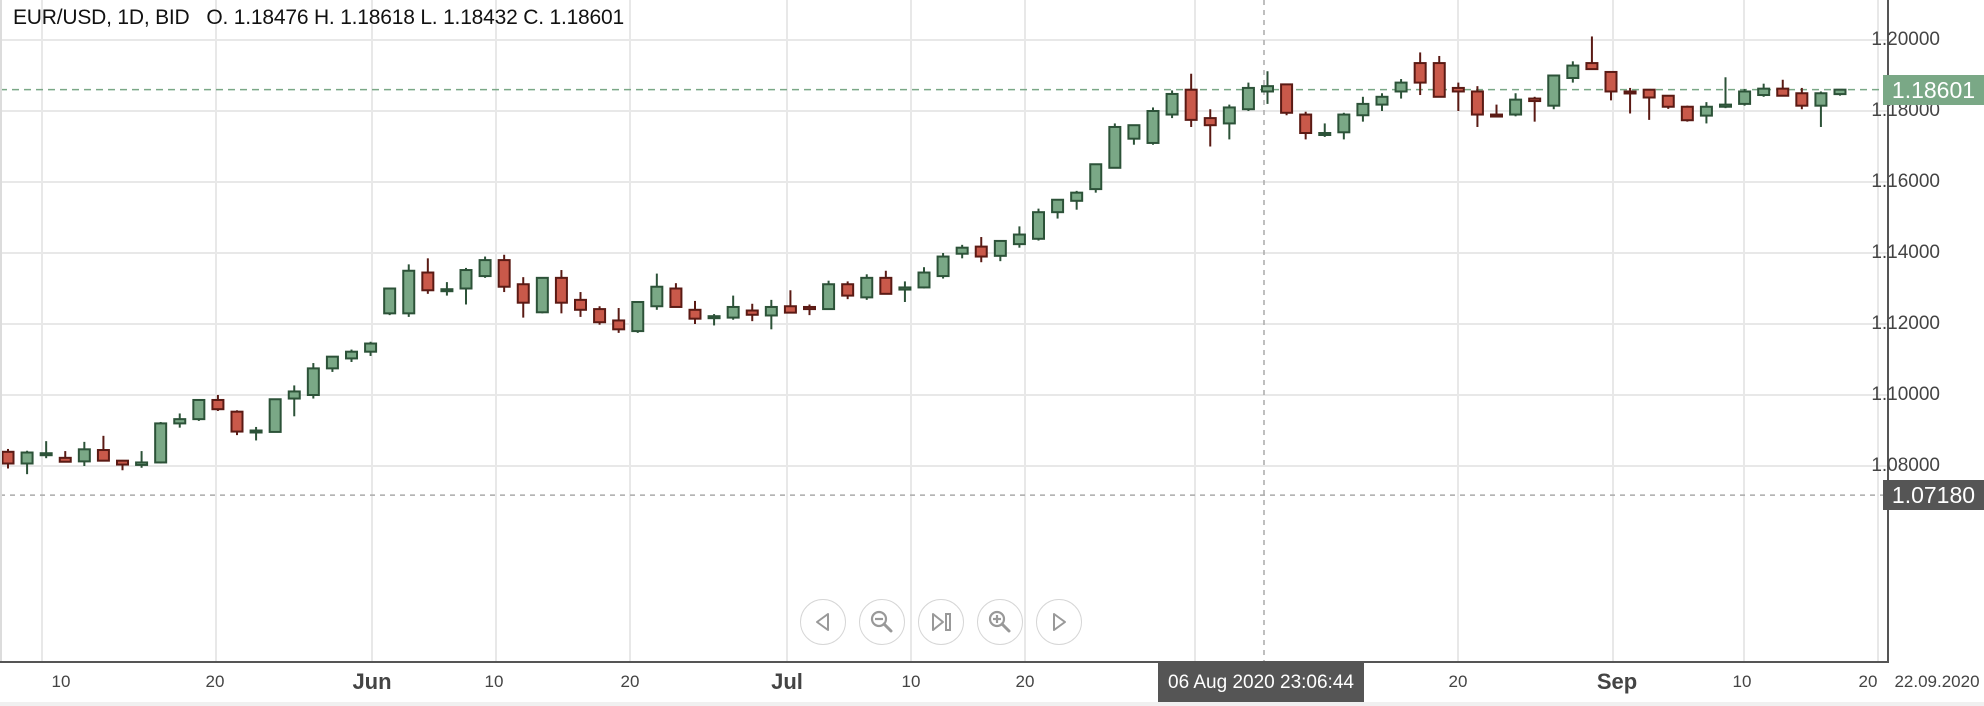 This screenshot has height=706, width=1984. I want to click on zoom-out-button, so click(882, 622).